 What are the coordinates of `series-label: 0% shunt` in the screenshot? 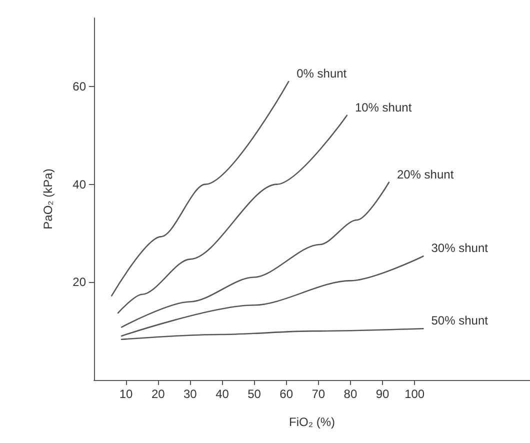 It's located at (322, 73).